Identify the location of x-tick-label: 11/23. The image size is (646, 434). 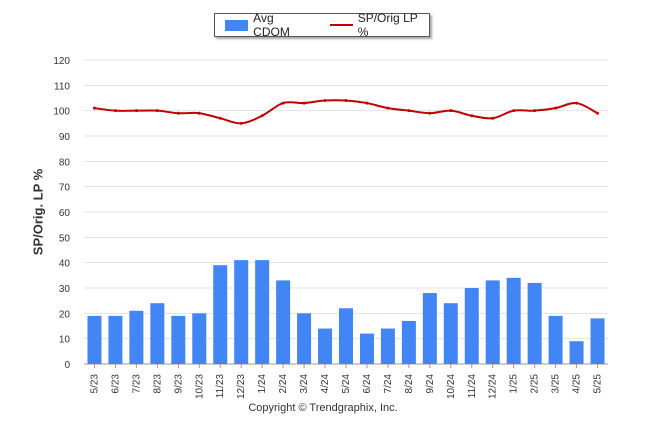
(220, 386).